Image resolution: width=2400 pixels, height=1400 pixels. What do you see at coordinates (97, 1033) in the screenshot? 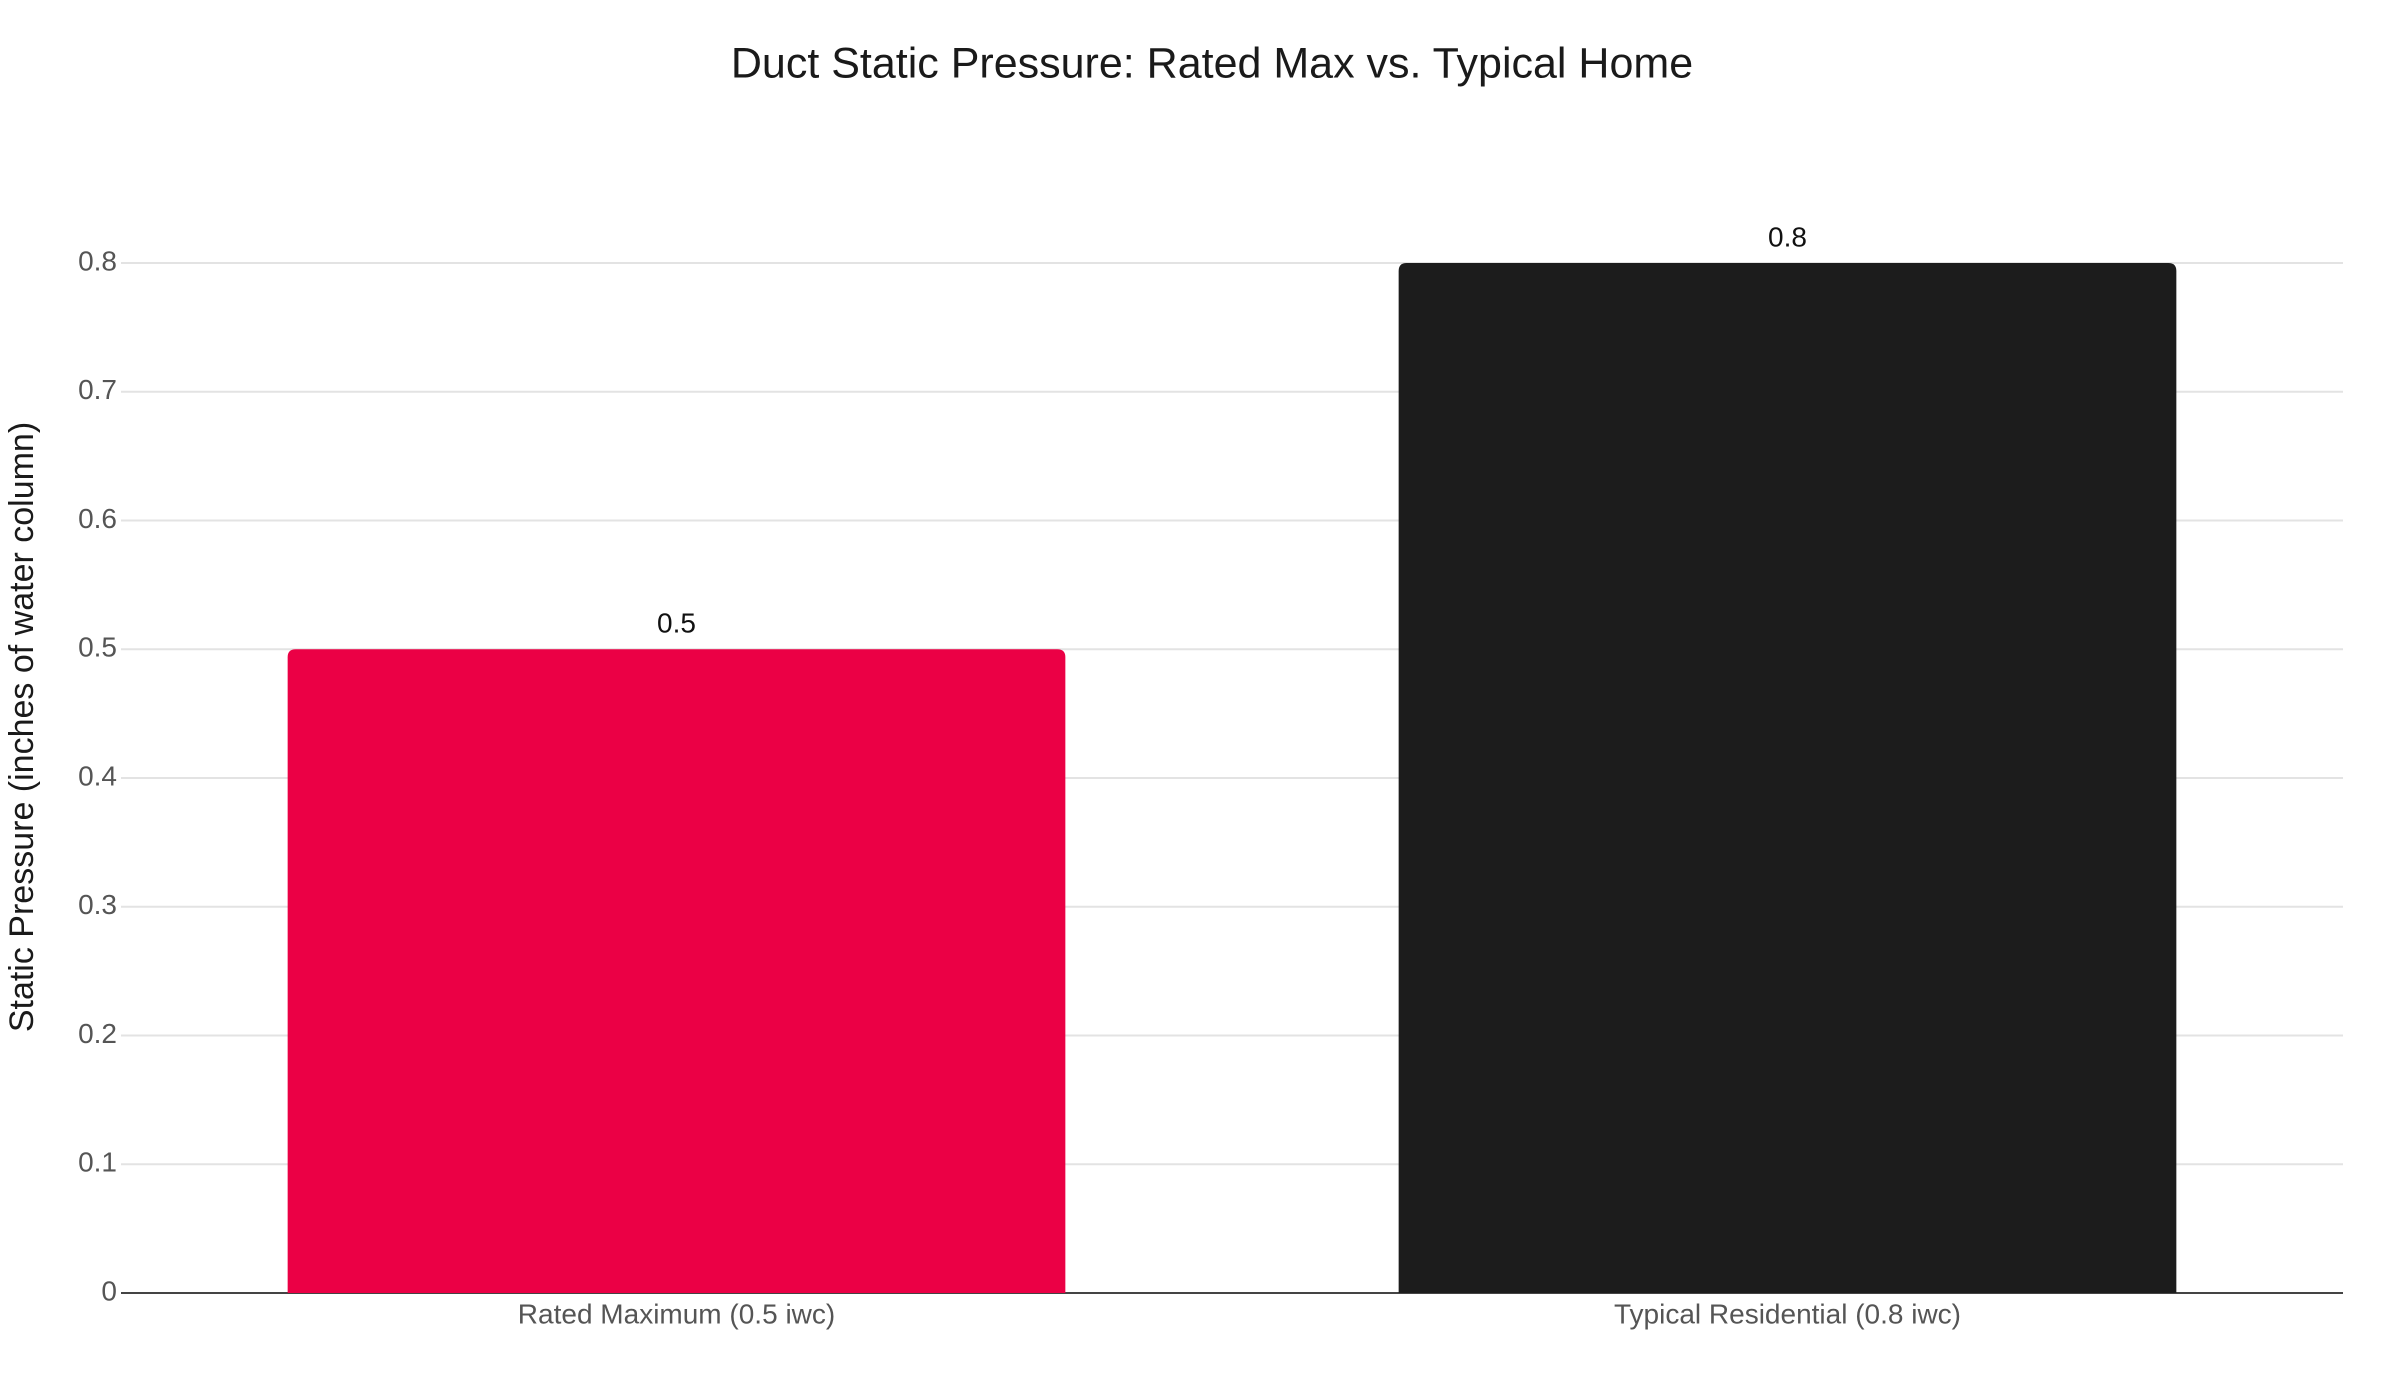
I see `y-tick-label: 0.2` at bounding box center [97, 1033].